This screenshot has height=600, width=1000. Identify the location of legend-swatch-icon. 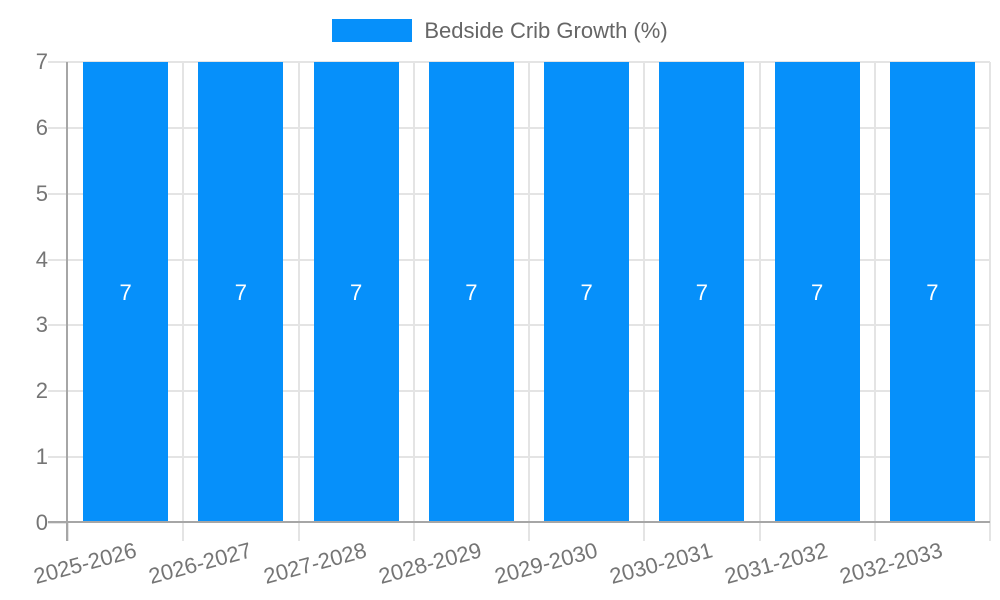
(372, 30).